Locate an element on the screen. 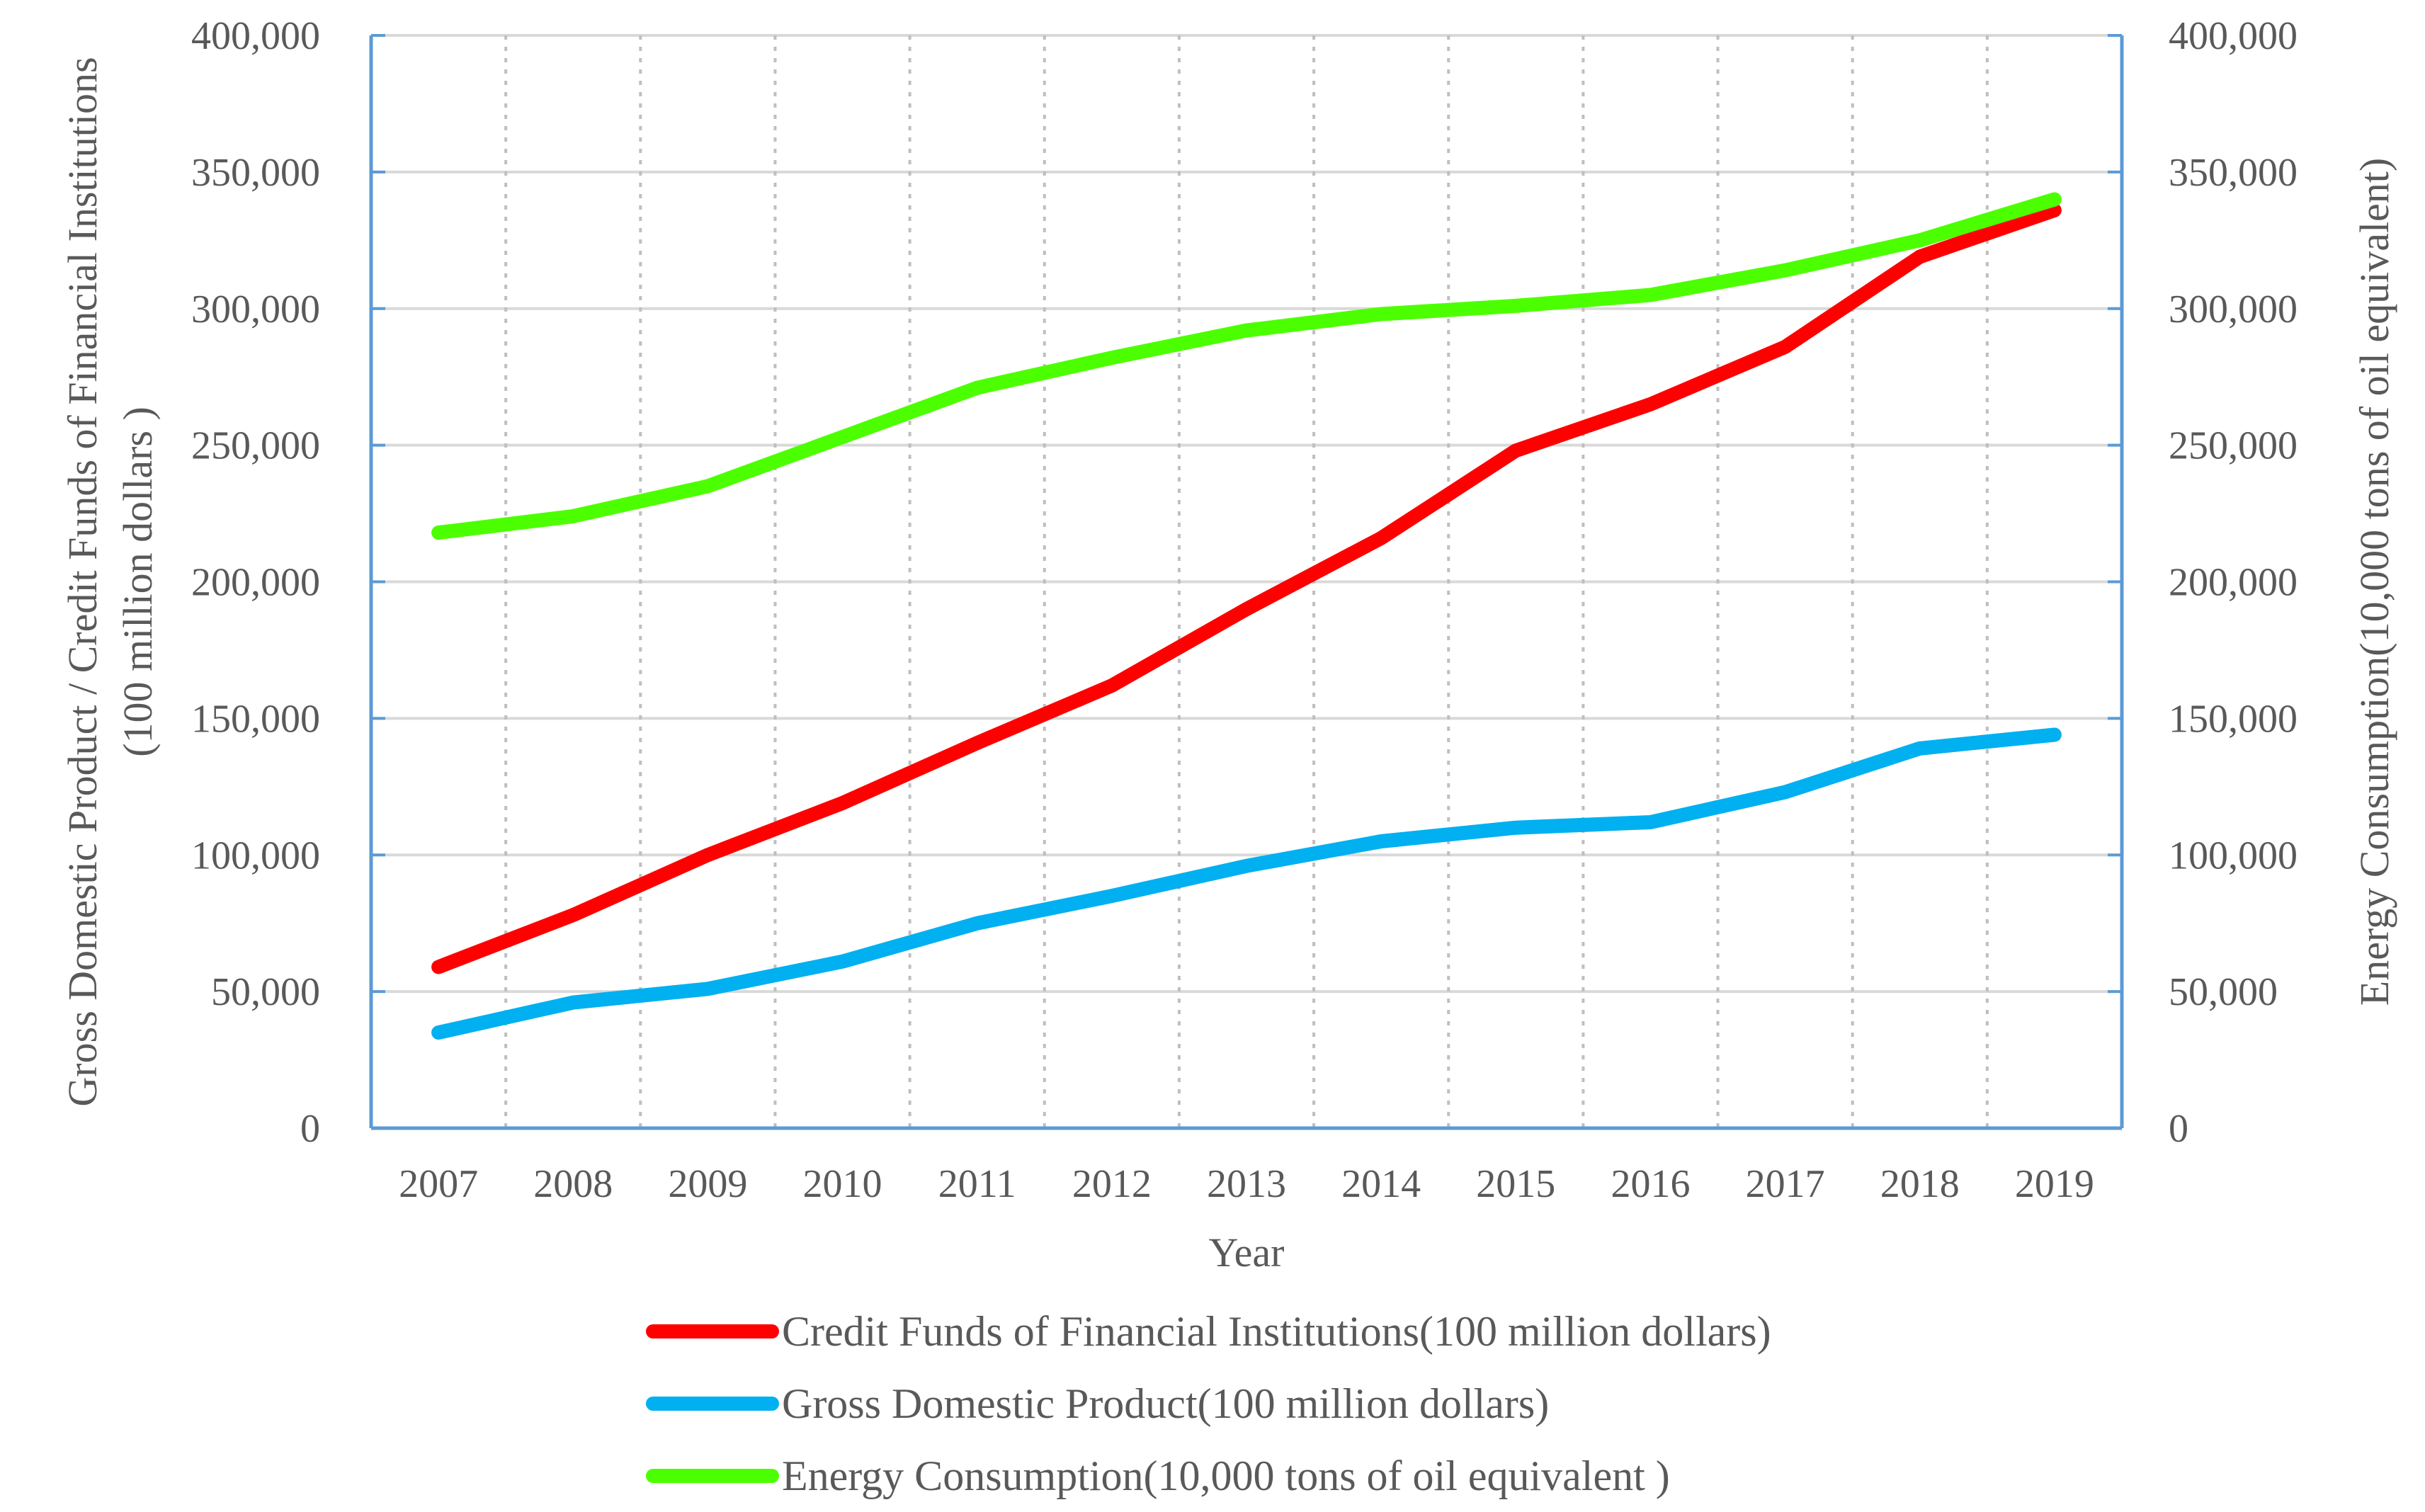 The height and width of the screenshot is (1512, 2425). left-y-tick-label: 0 is located at coordinates (310, 1129).